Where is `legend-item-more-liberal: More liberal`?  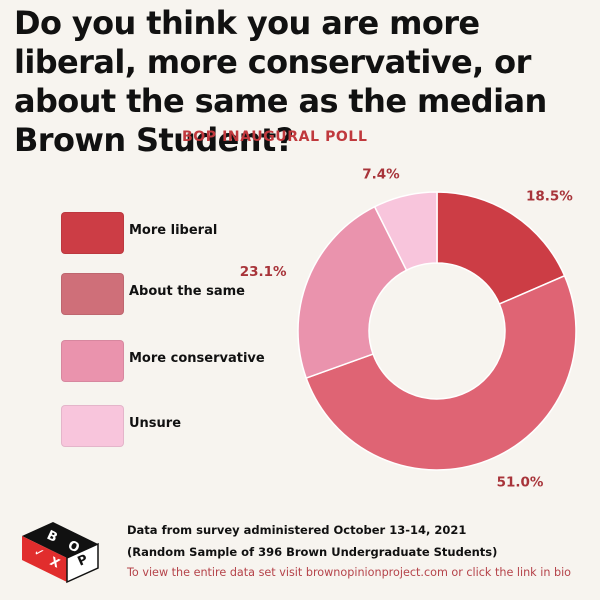 legend-item-more-liberal: More liberal is located at coordinates (191, 233).